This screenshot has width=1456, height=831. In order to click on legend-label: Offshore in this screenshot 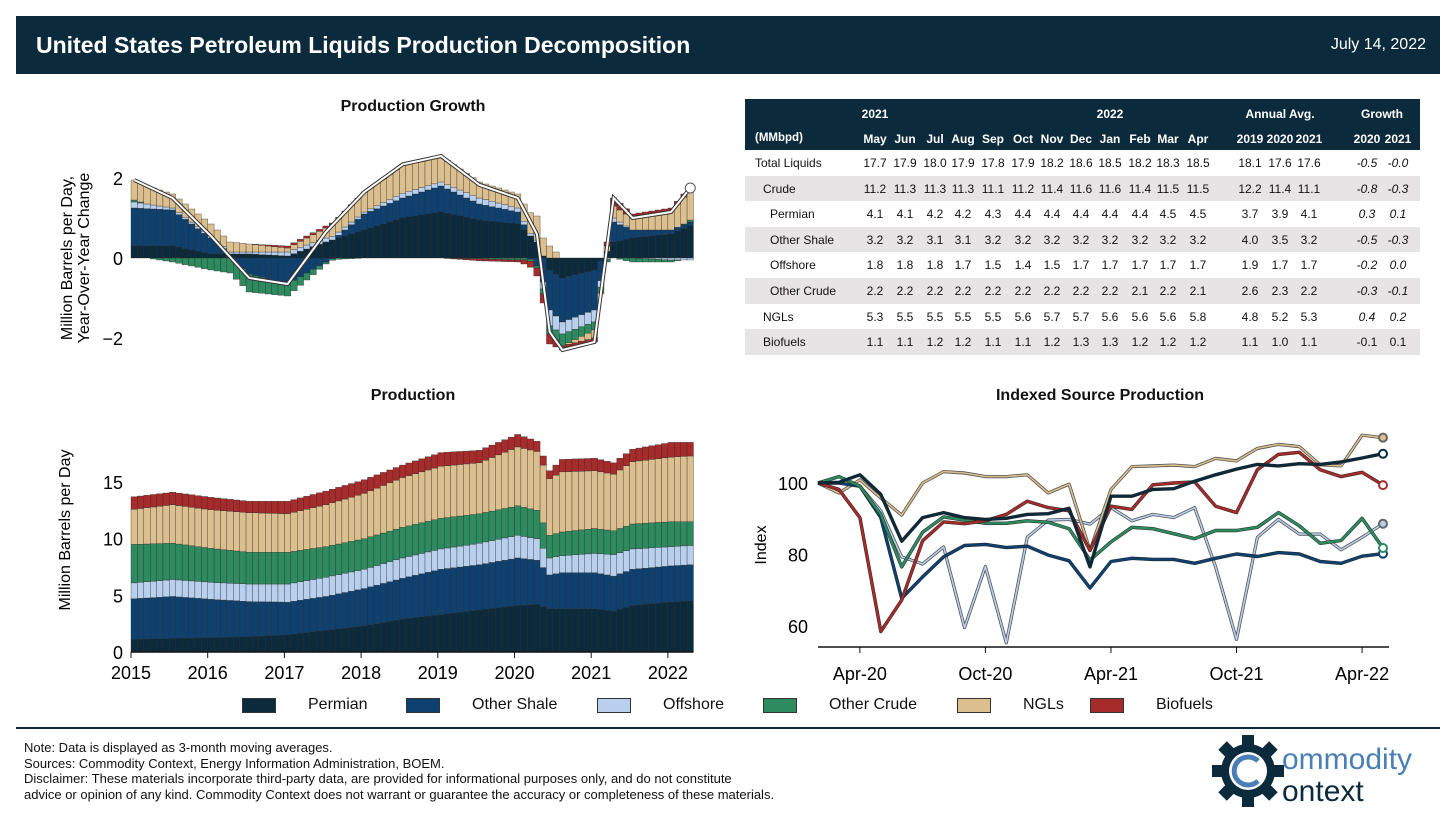, I will do `click(694, 704)`.